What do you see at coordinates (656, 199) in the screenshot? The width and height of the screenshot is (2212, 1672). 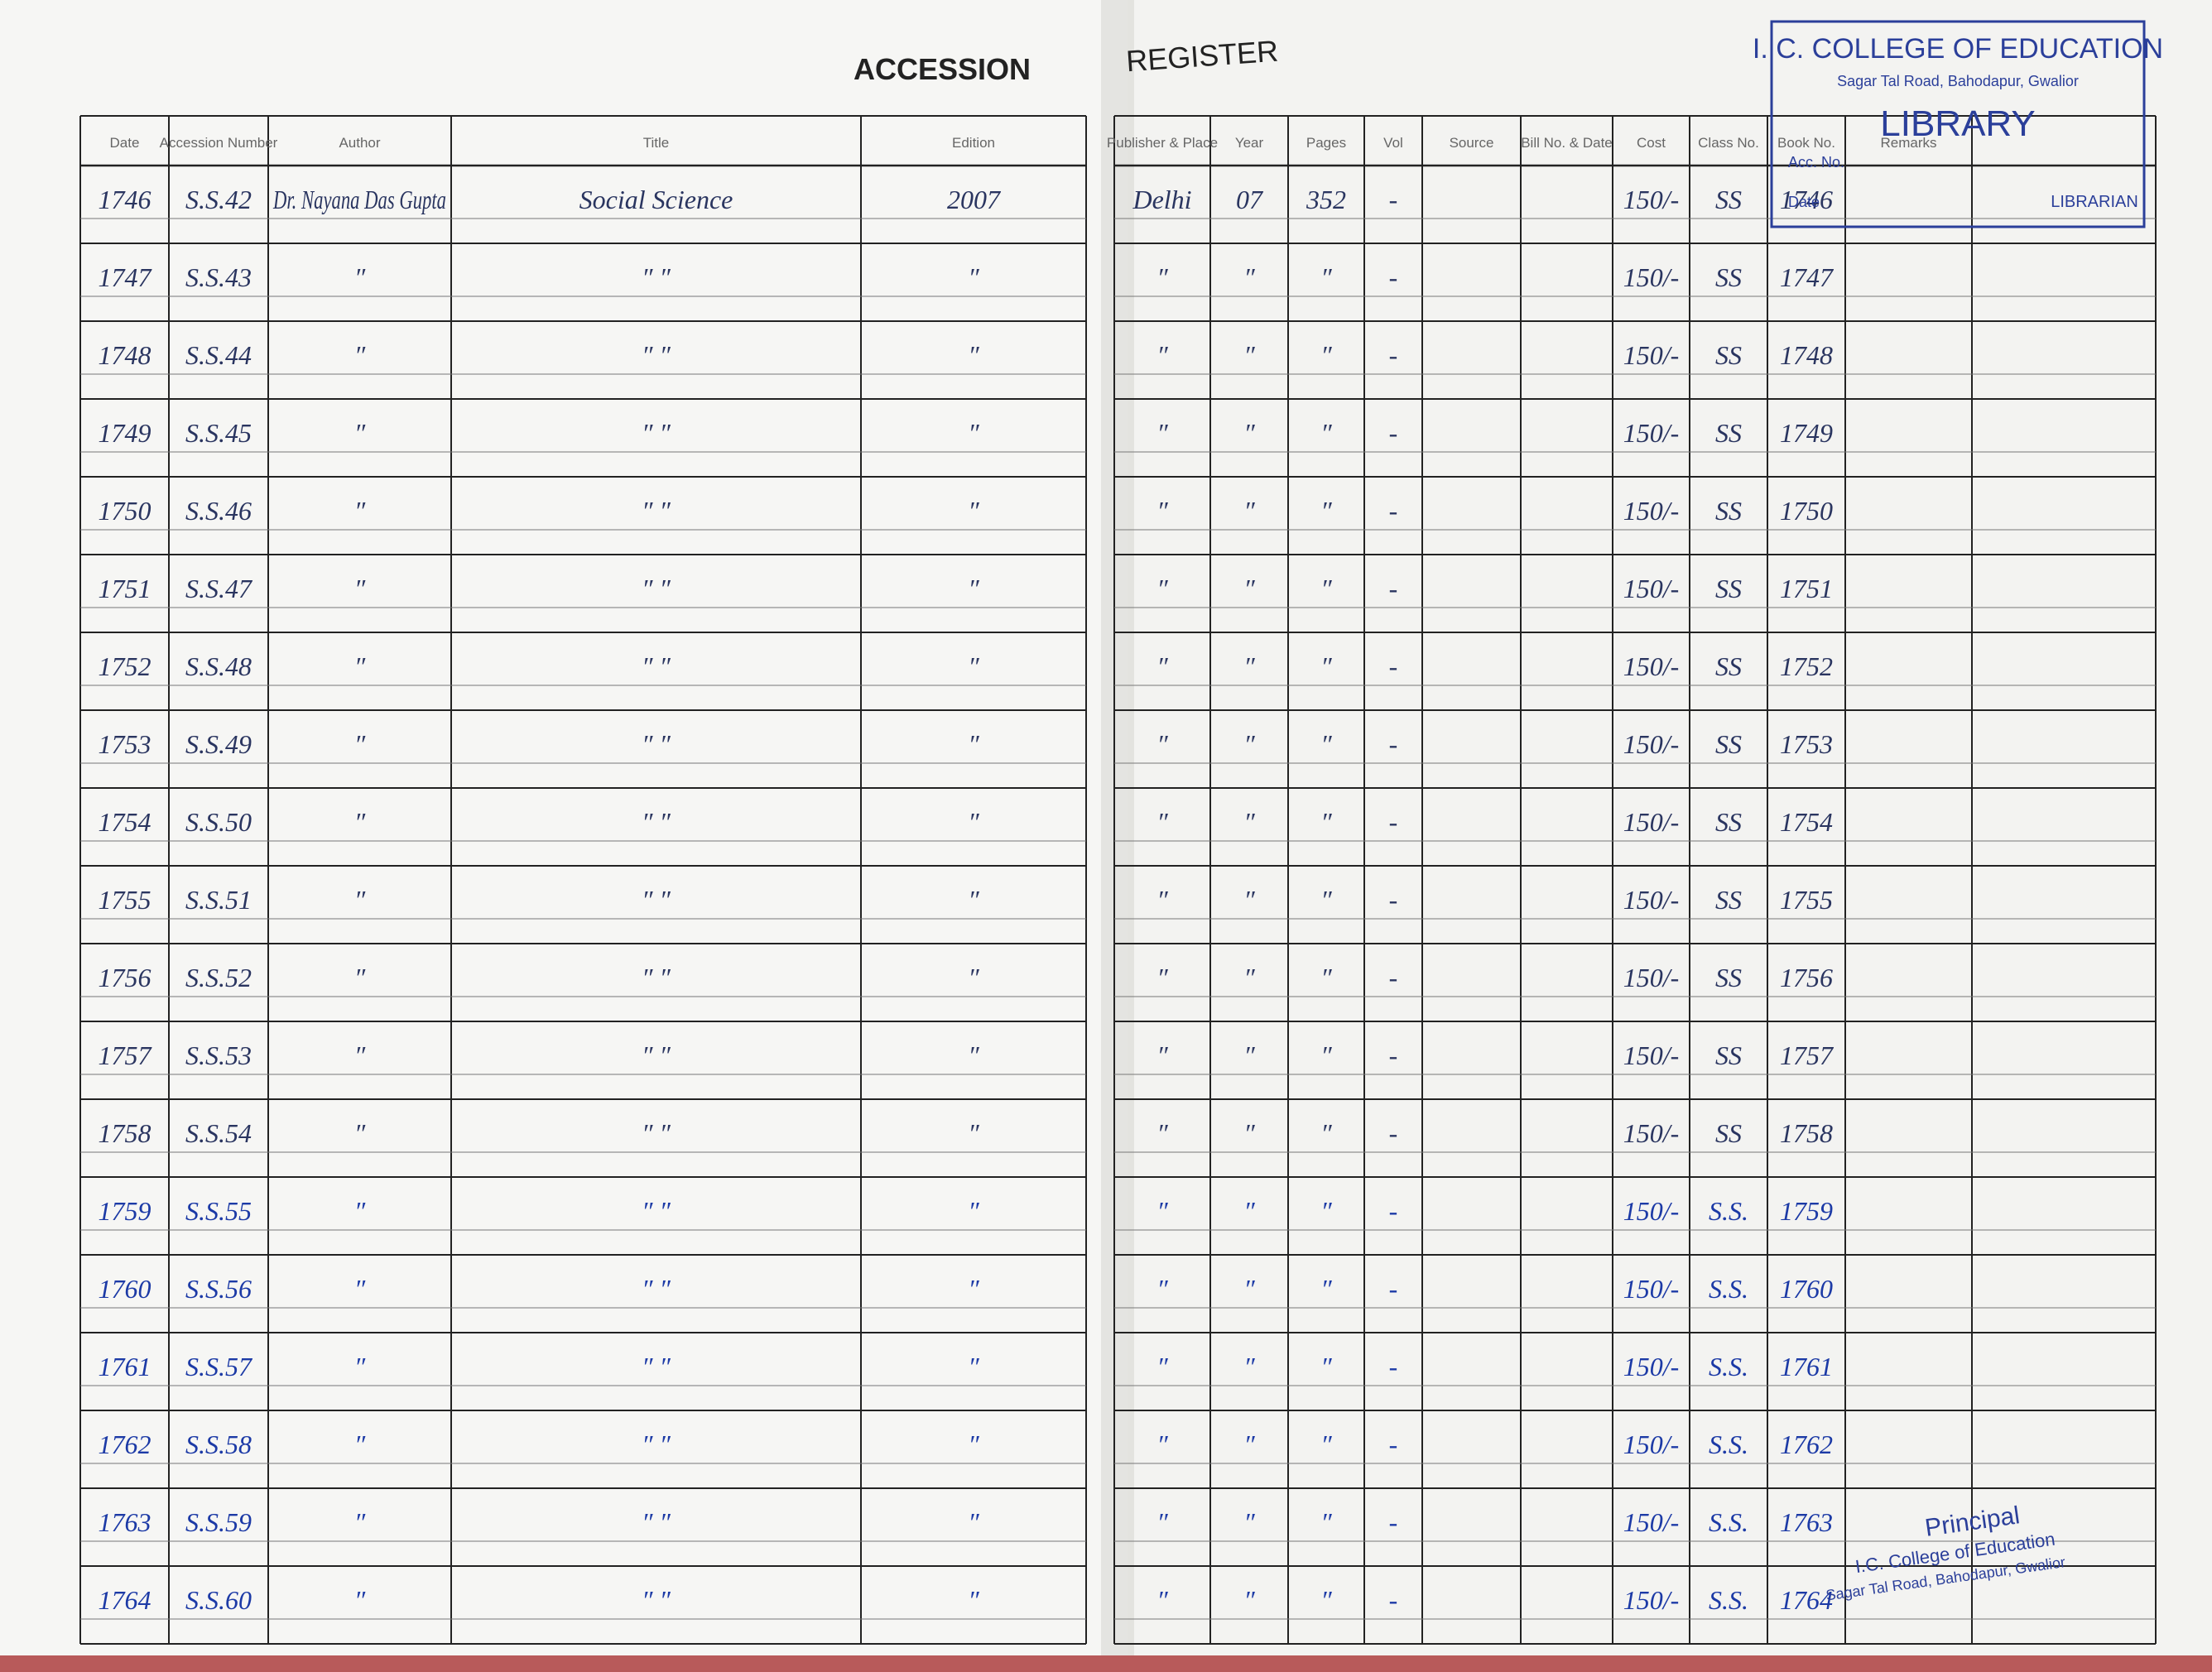 I see `cell: Social Science` at bounding box center [656, 199].